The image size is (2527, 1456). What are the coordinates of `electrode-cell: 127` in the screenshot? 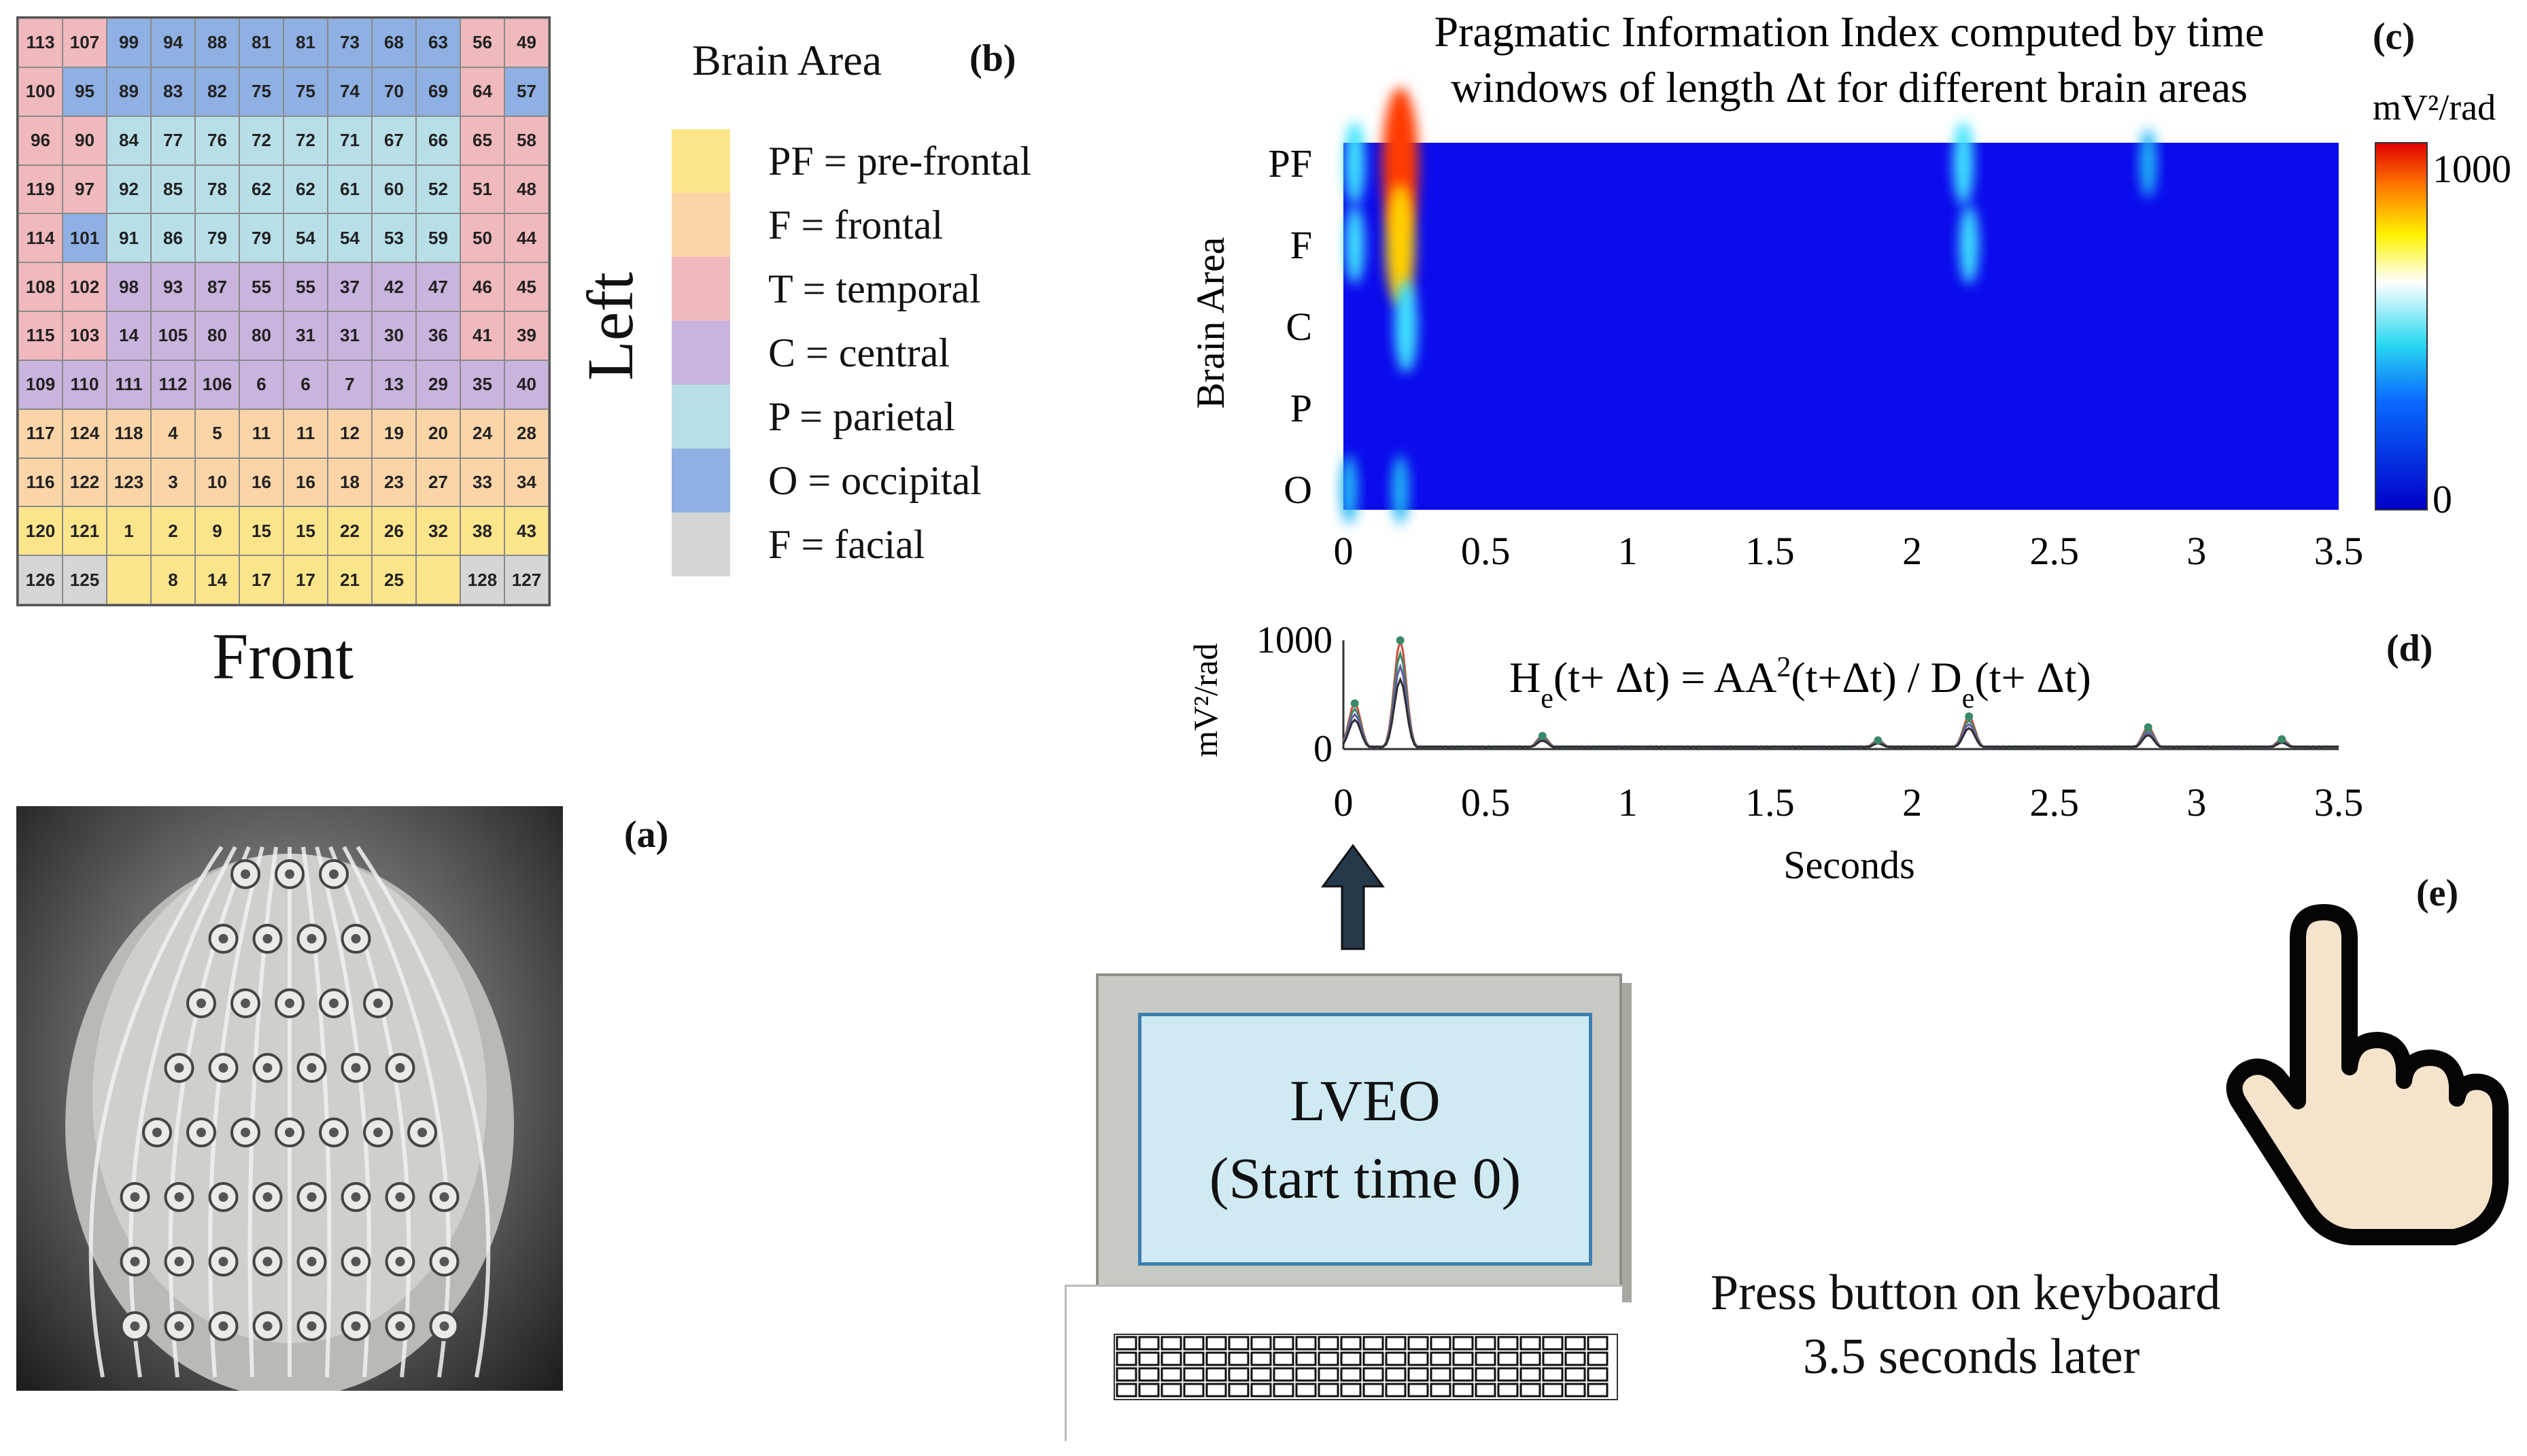 It's located at (526, 580).